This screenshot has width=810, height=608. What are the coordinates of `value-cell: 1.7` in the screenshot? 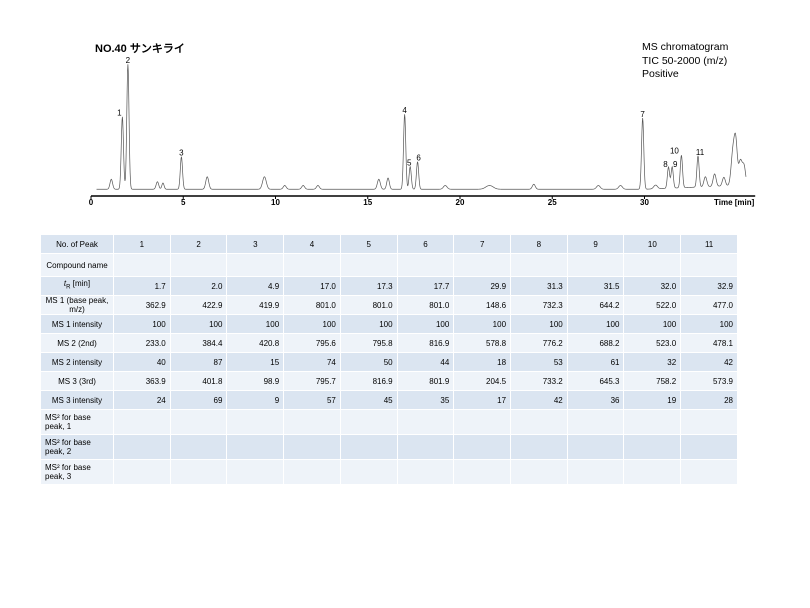 It's located at (142, 286).